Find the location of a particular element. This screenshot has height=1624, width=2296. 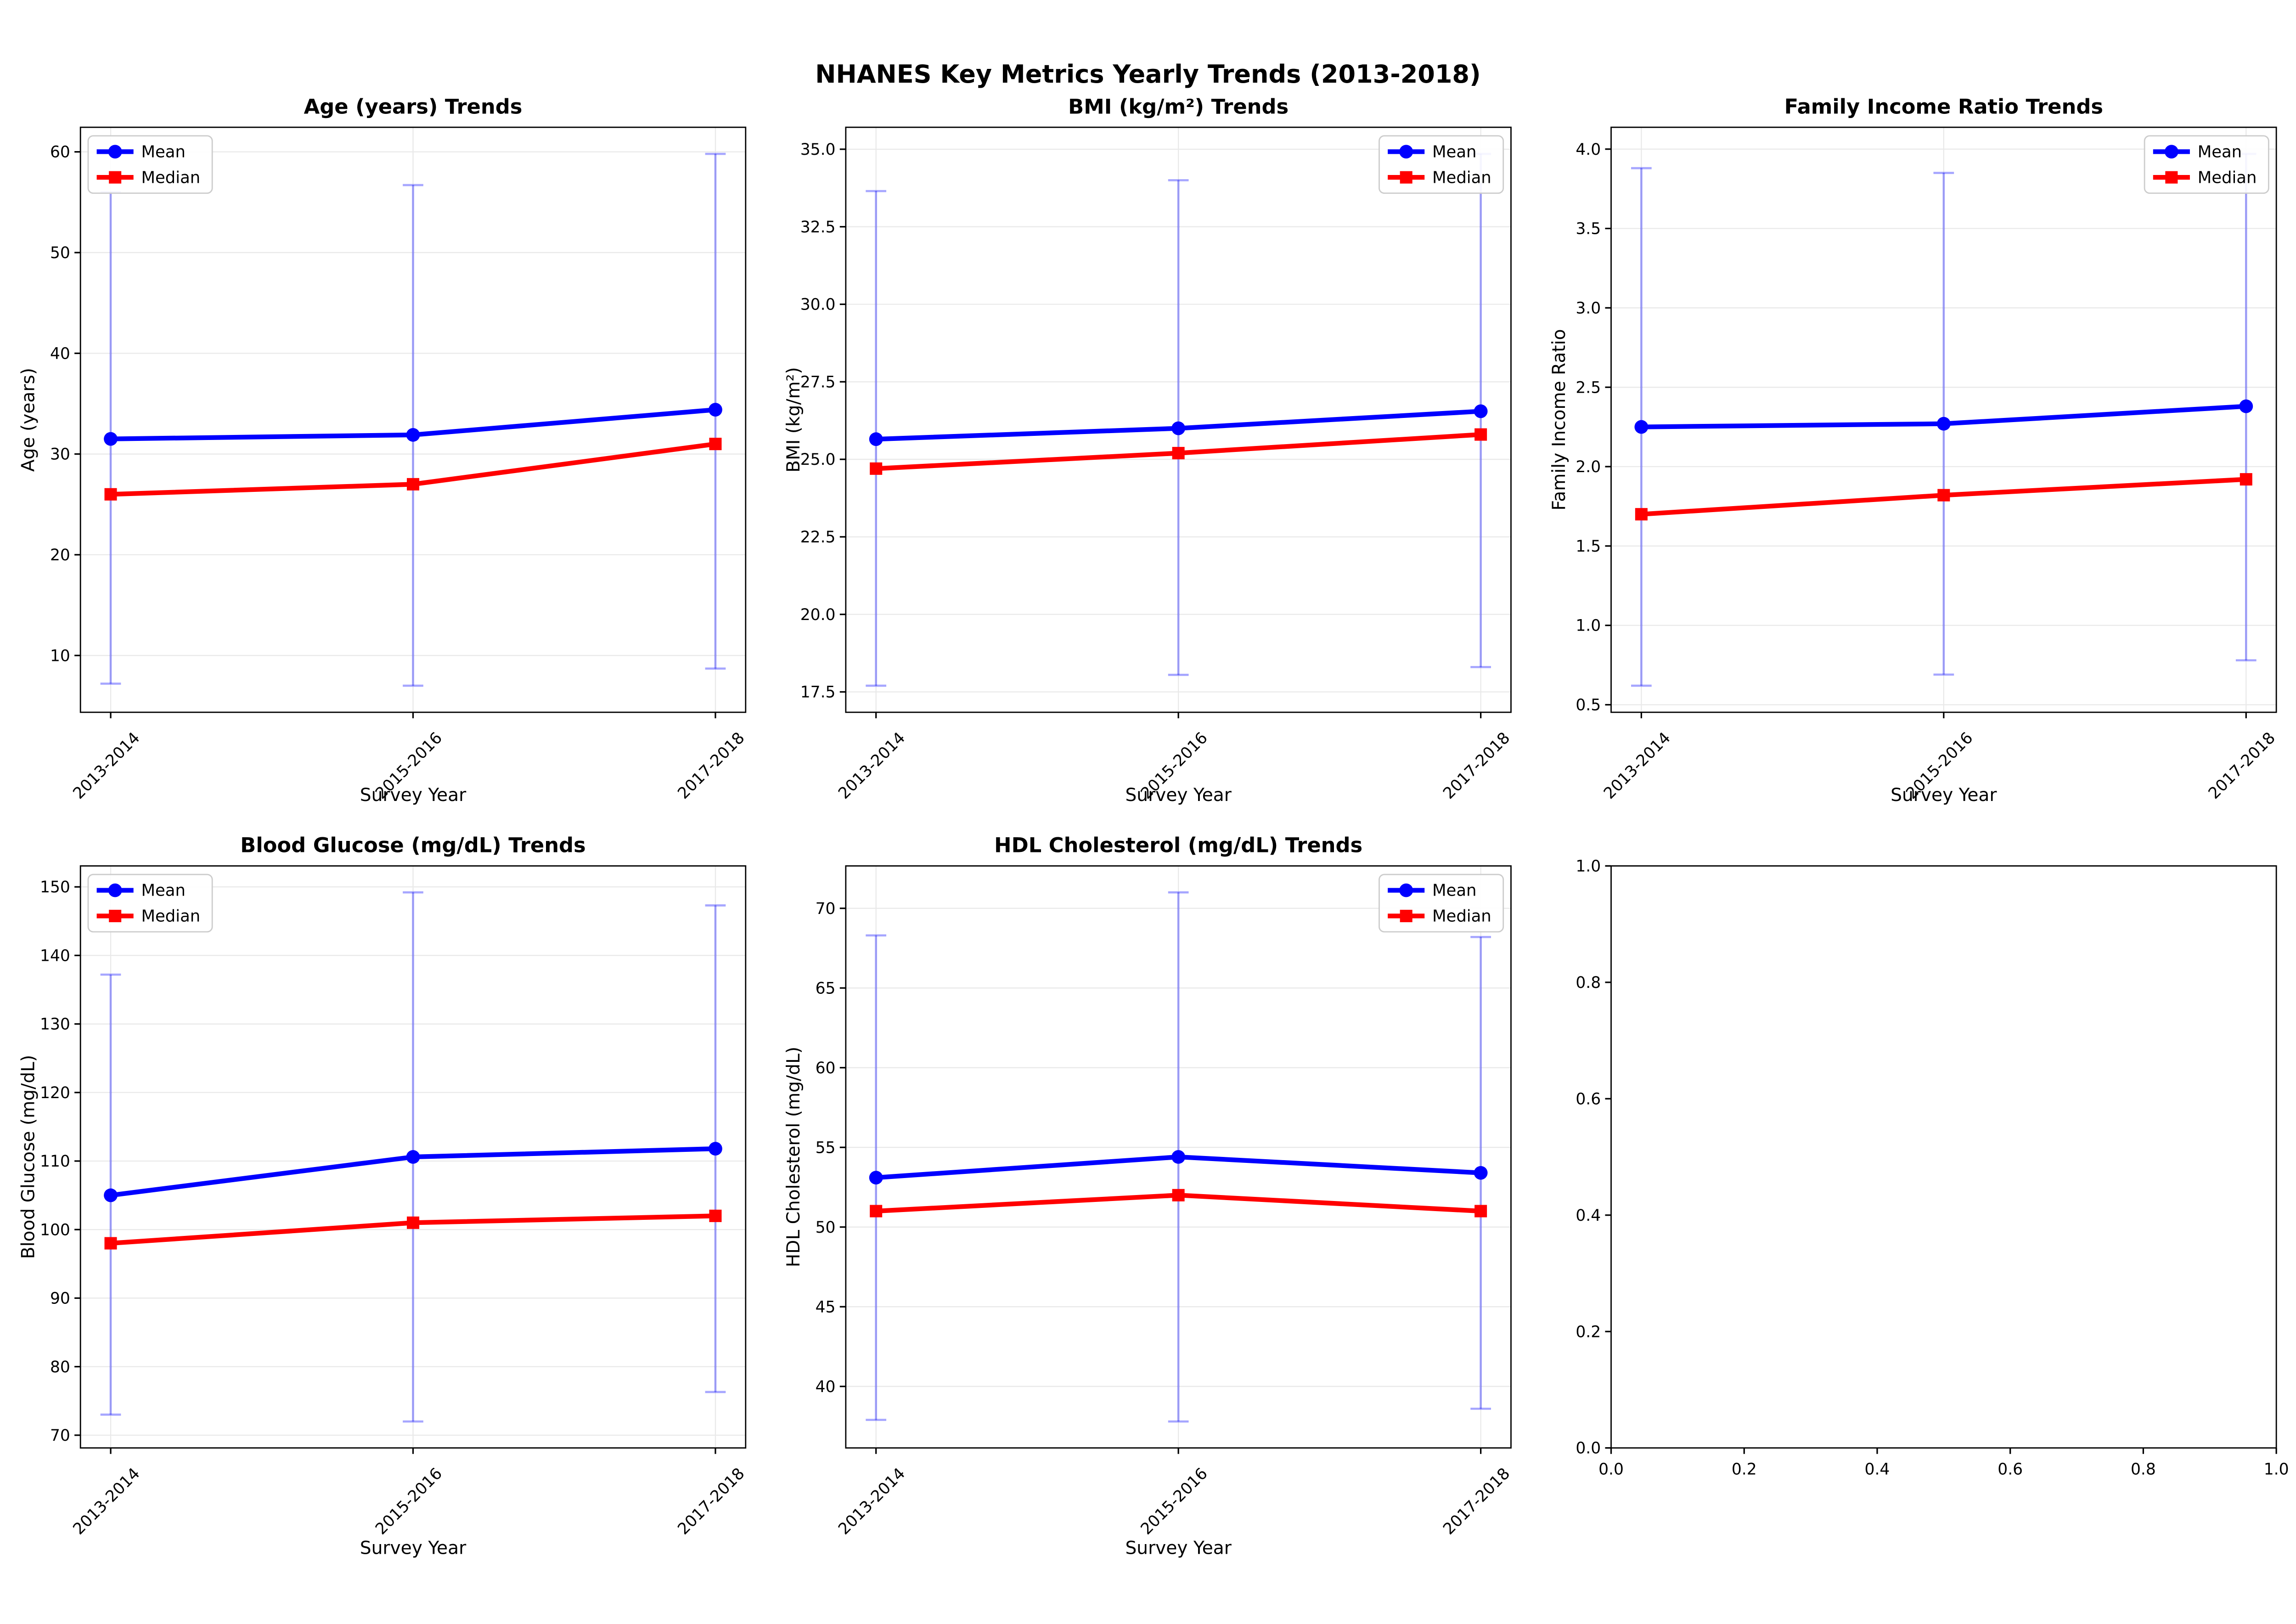

y-tick-label: 20 is located at coordinates (60, 555).